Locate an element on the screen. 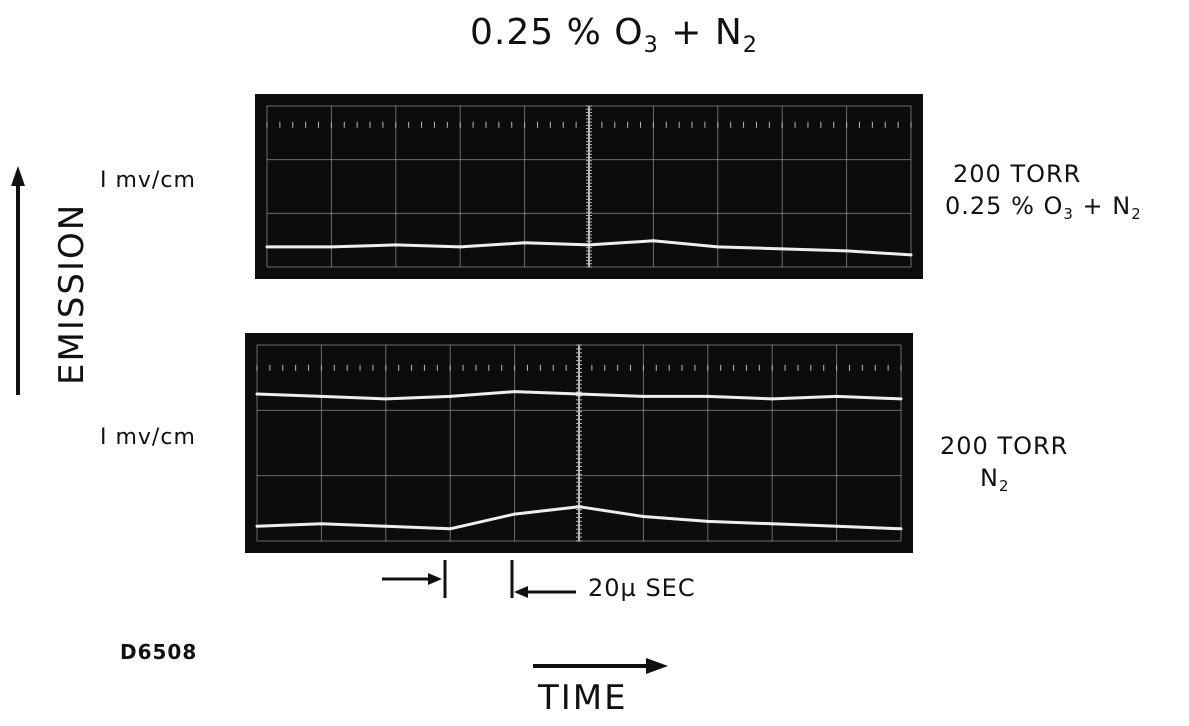 This screenshot has height=726, width=1189. condition-label-top: 200 TORR 0.25 % O3 + N2 is located at coordinates (1043, 191).